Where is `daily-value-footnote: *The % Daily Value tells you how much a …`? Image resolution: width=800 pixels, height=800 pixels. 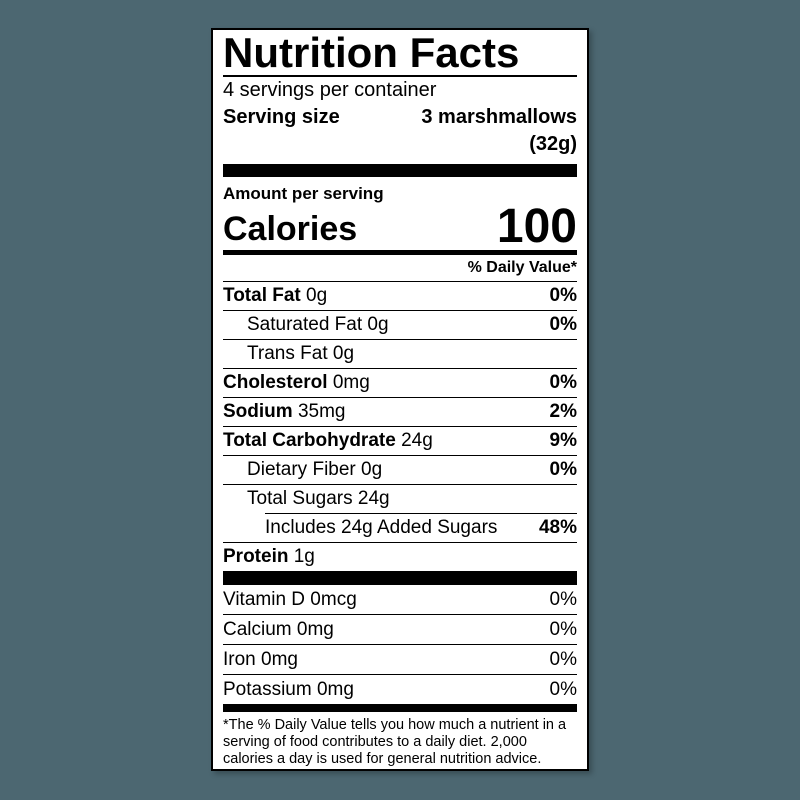
daily-value-footnote: *The % Daily Value tells you how much a … is located at coordinates (395, 742).